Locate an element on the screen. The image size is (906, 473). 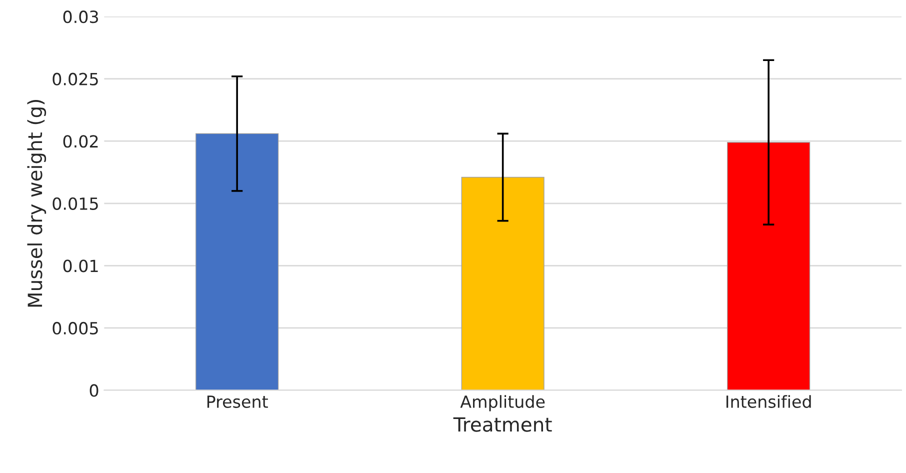
y-tick-label: 0.01 is located at coordinates (80, 266).